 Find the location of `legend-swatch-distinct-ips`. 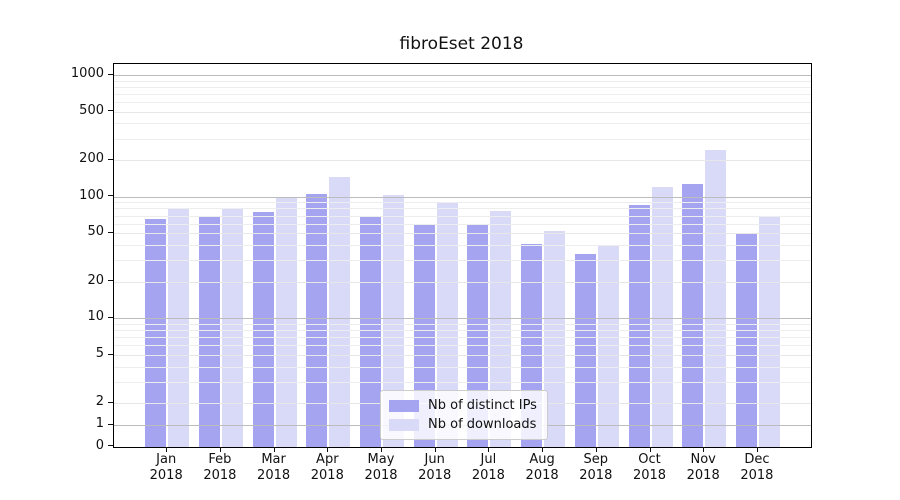

legend-swatch-distinct-ips is located at coordinates (404, 405).